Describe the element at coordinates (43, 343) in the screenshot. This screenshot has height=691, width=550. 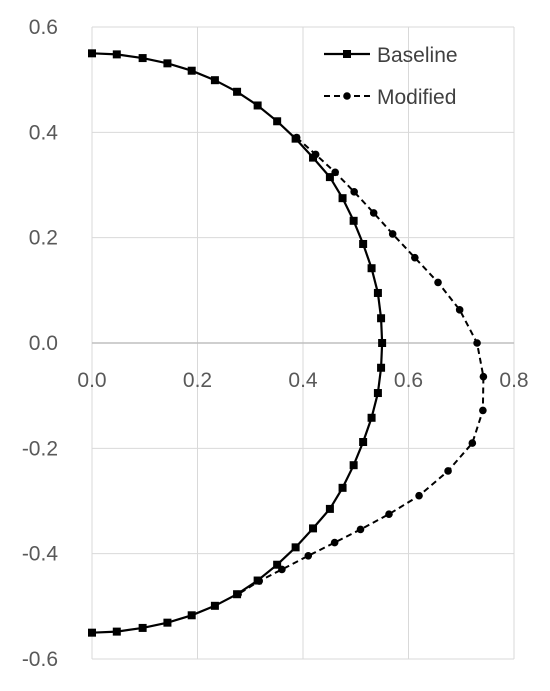
I see `y-tick-label: 0.0` at that location.